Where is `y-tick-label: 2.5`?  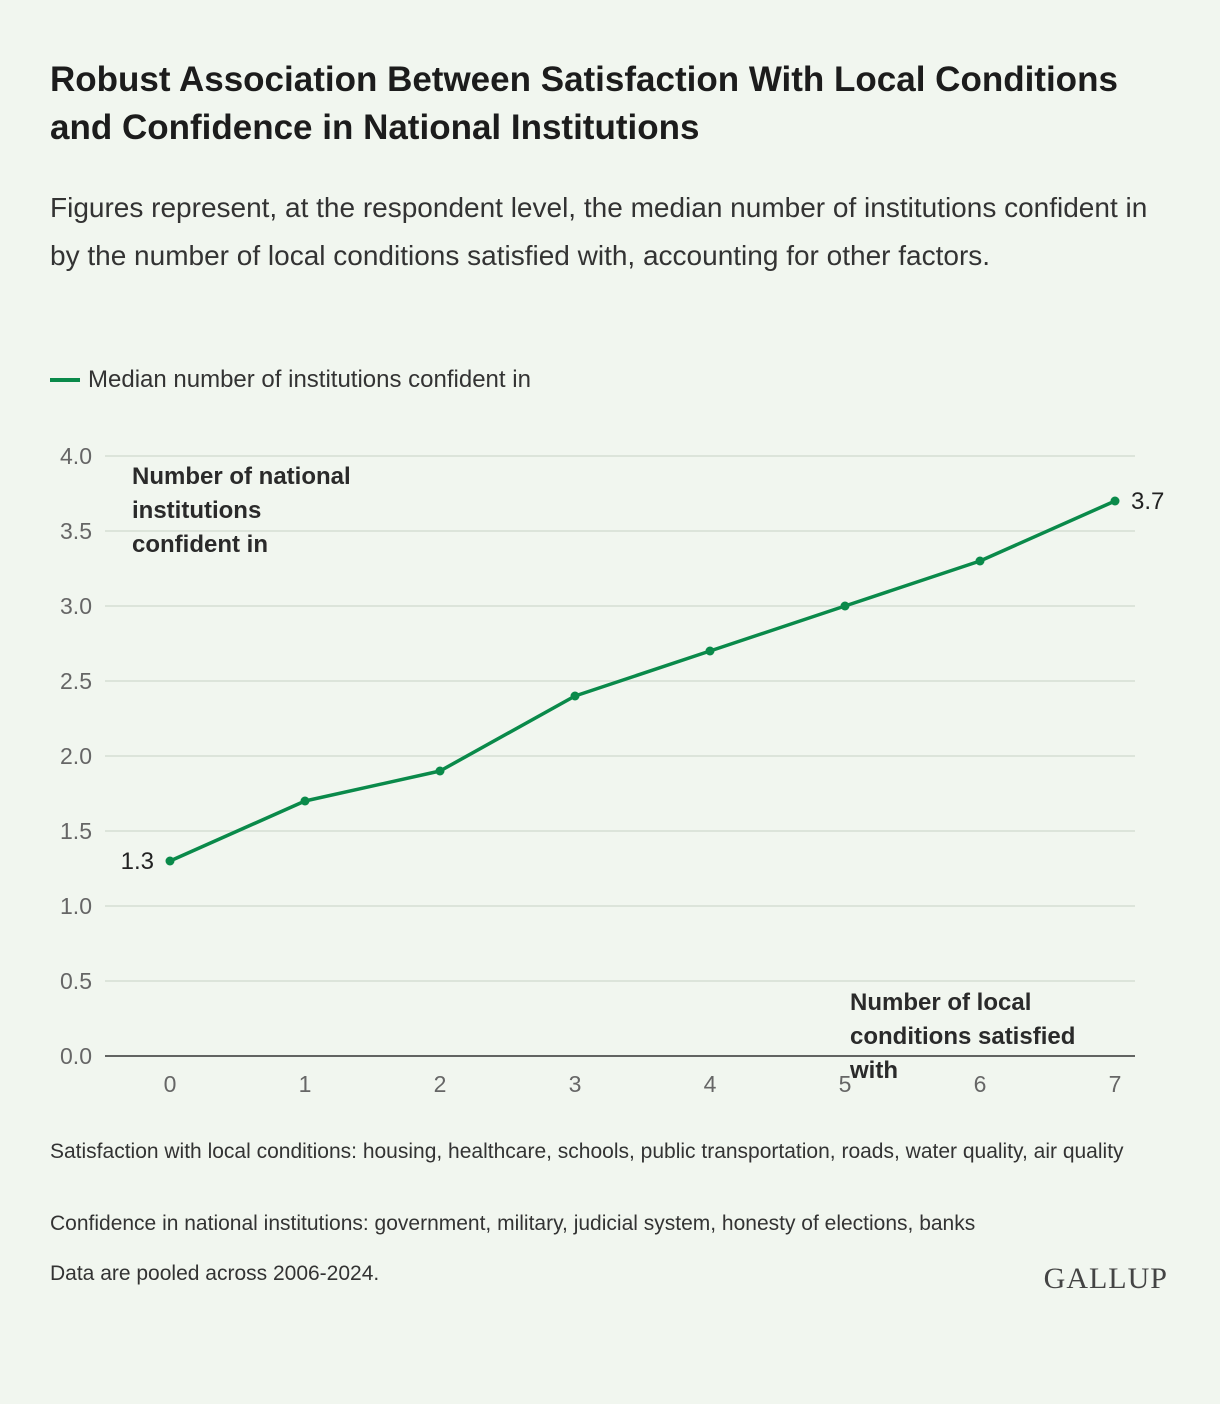 y-tick-label: 2.5 is located at coordinates (76, 681).